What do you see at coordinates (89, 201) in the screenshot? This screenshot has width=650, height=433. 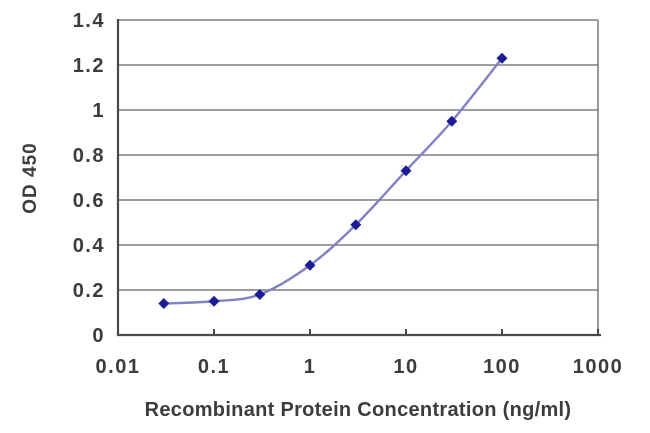 I see `y-tick-label: 0.6` at bounding box center [89, 201].